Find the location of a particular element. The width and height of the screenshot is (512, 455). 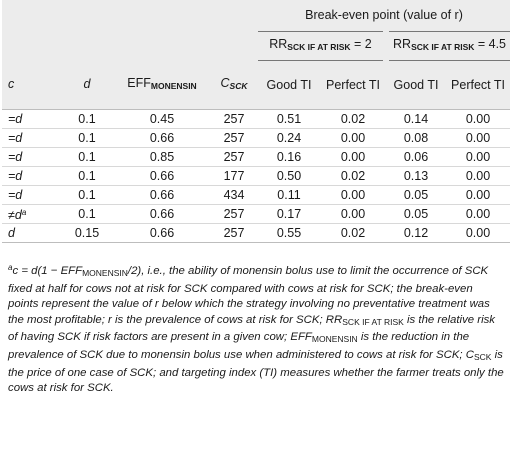

col-header-eff: EFFMONENSIN is located at coordinates (162, 83).